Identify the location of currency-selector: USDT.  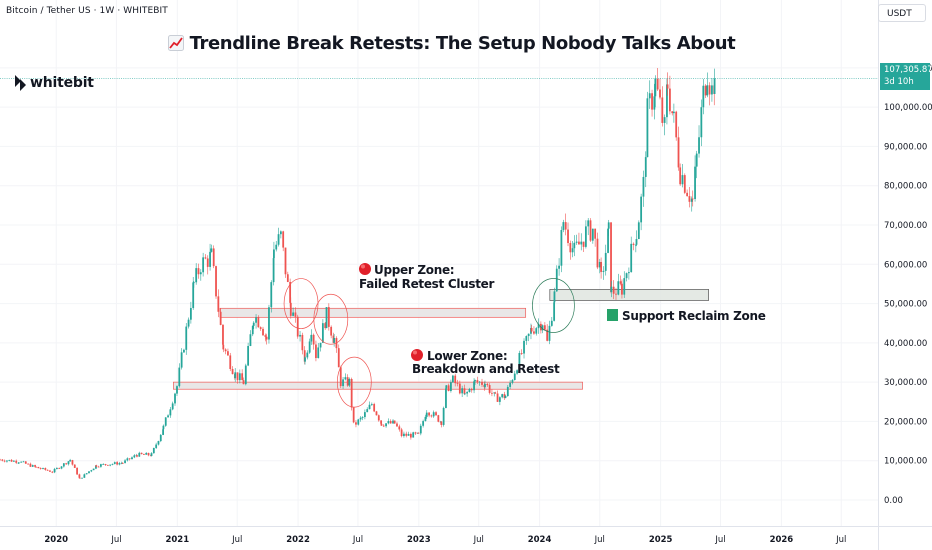
(902, 13).